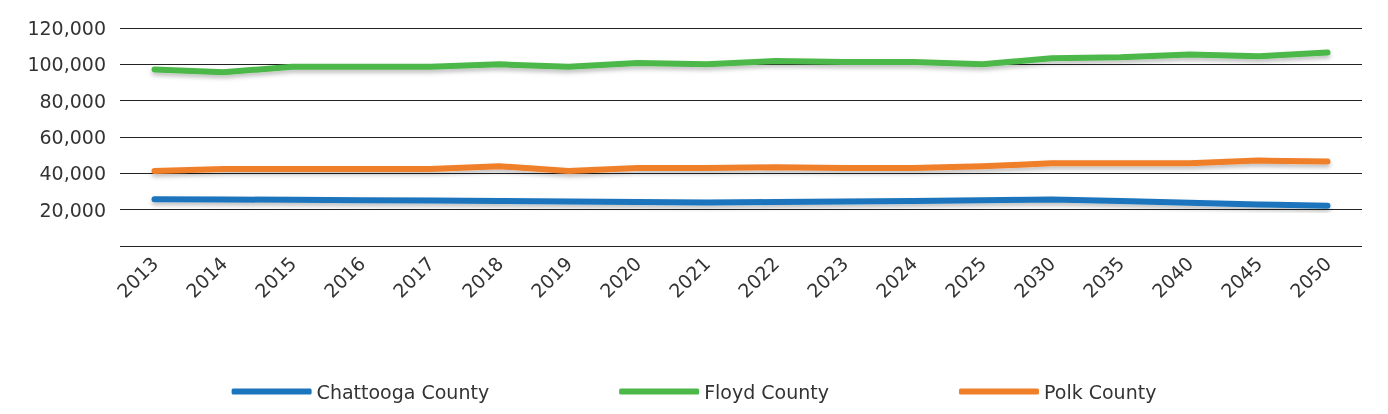 The image size is (1388, 414). Describe the element at coordinates (766, 391) in the screenshot. I see `legend-label: Floyd County` at that location.